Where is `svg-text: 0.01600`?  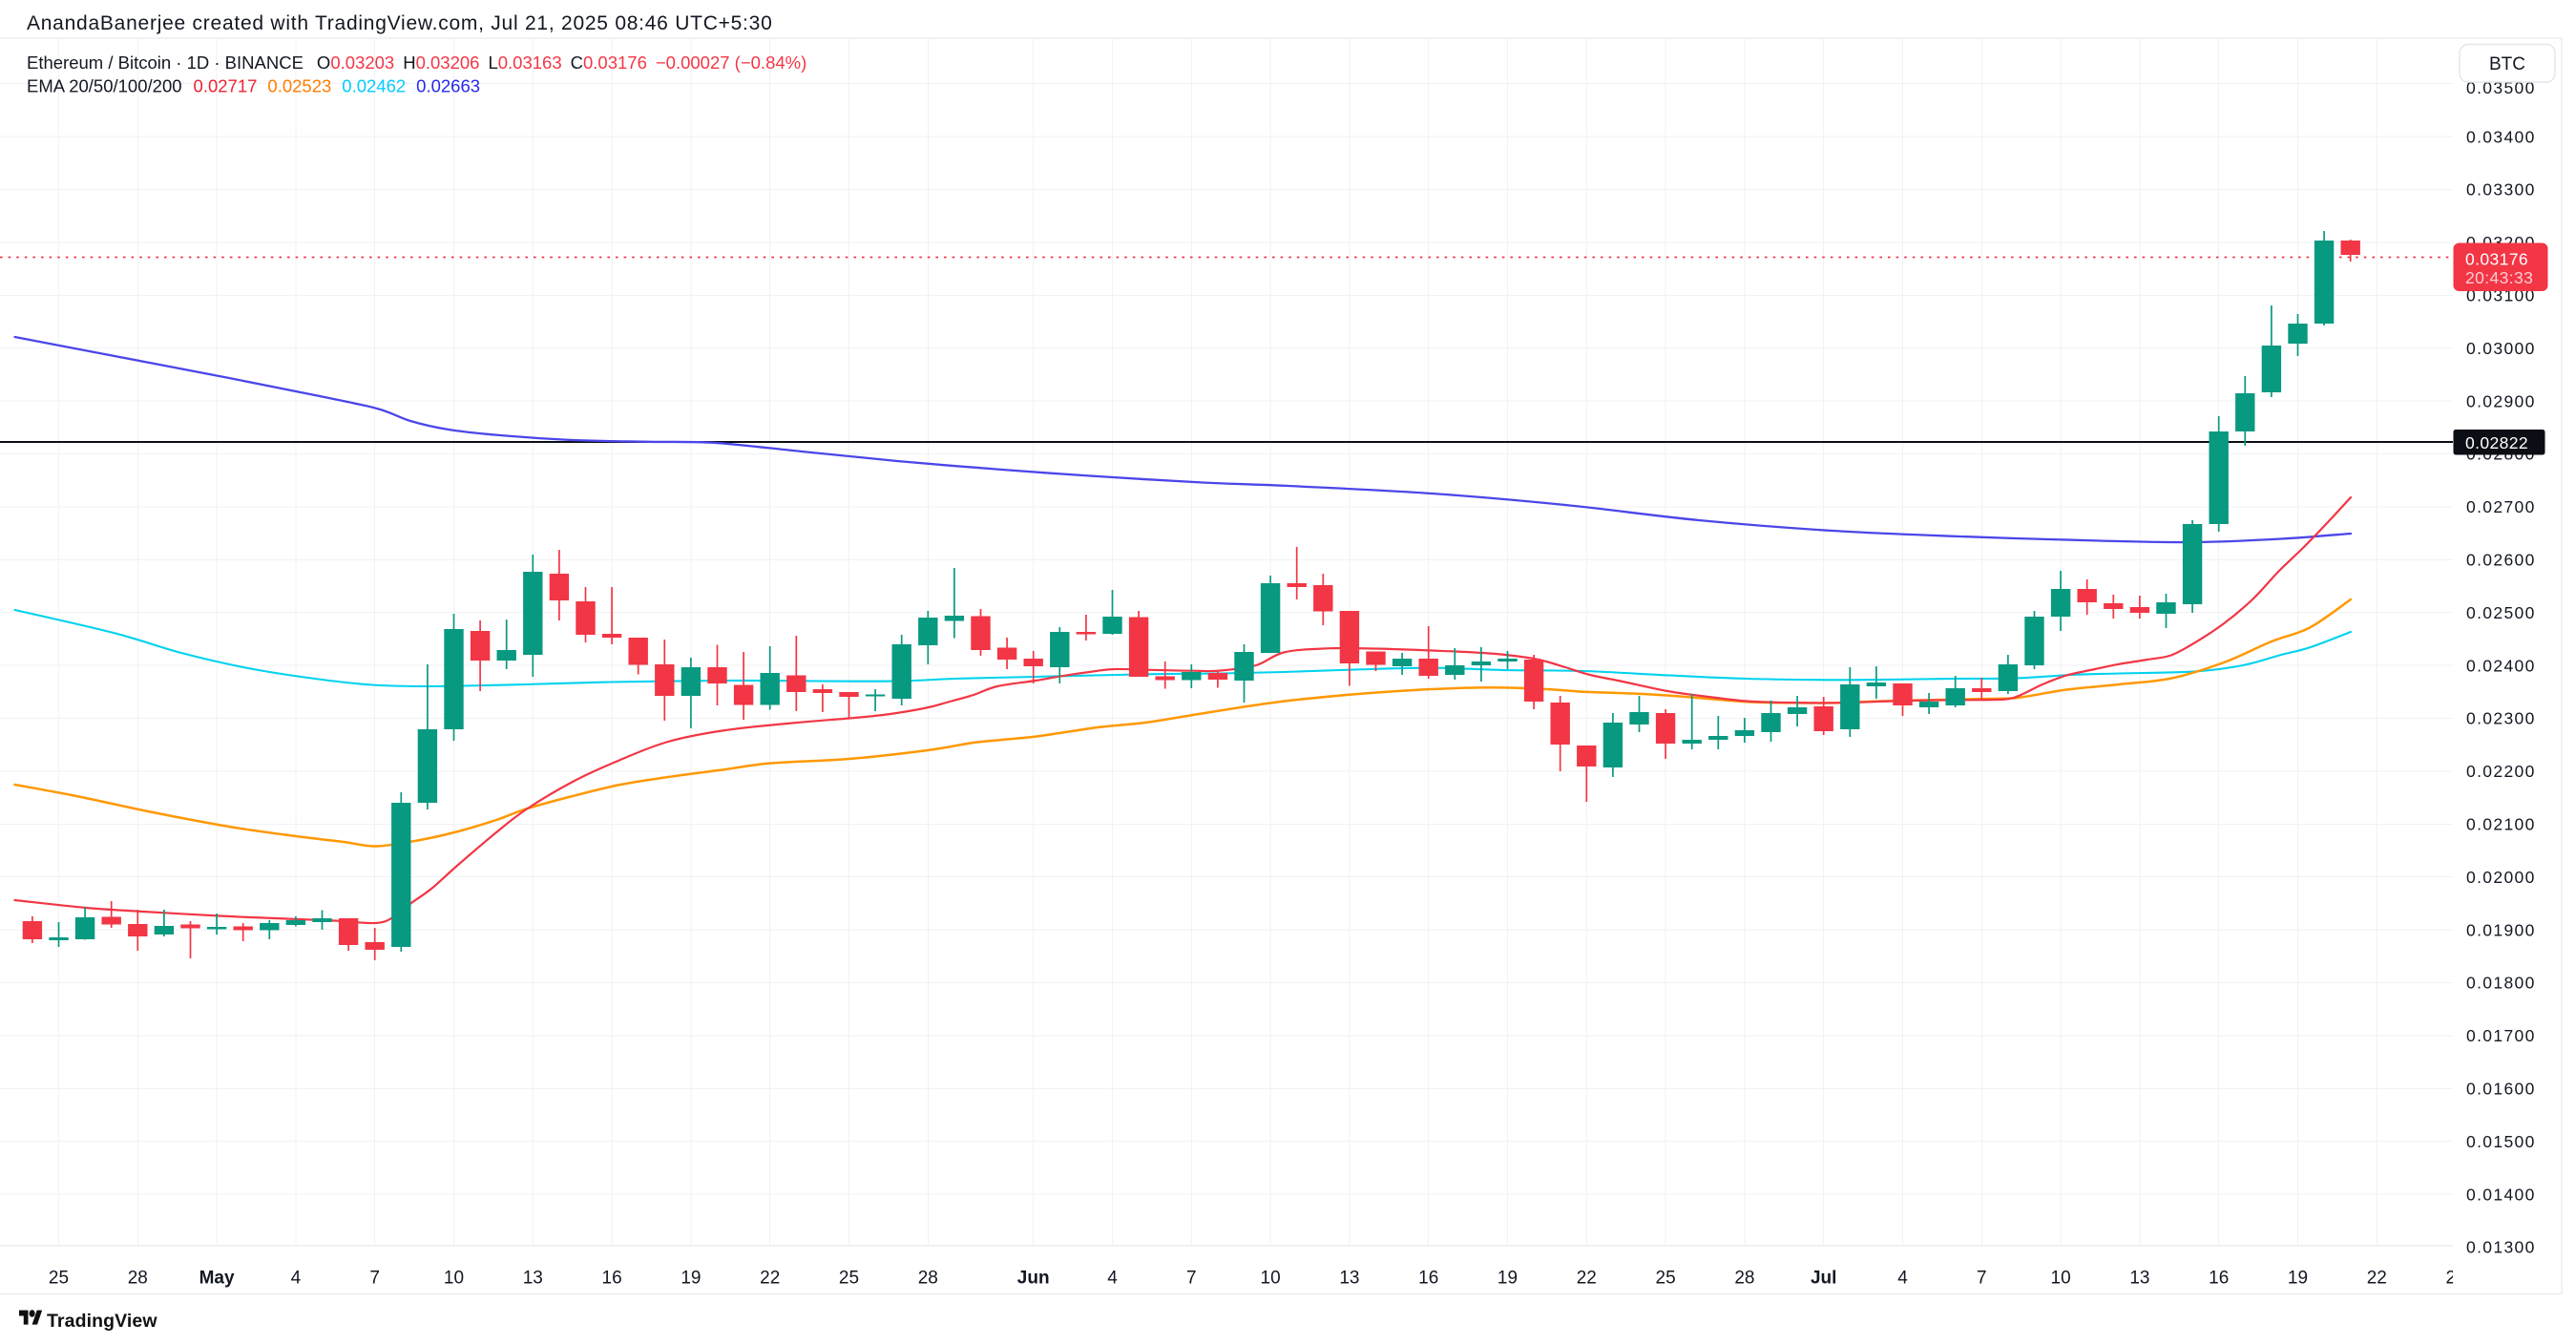
svg-text: 0.01600 is located at coordinates (2501, 1090).